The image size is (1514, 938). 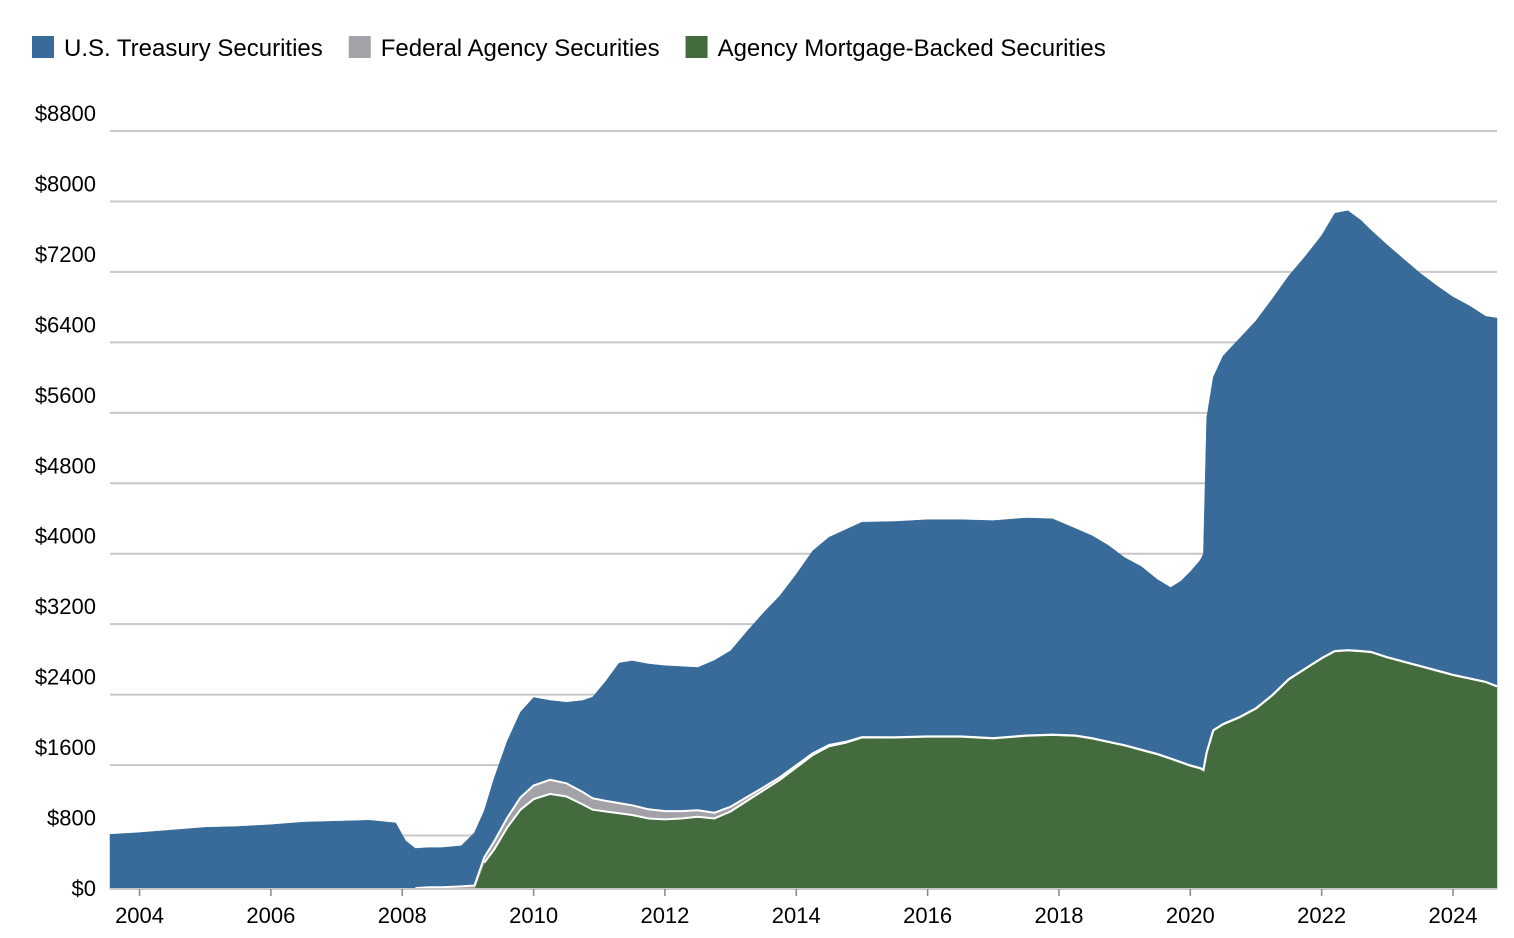 What do you see at coordinates (1190, 915) in the screenshot?
I see `x-tick-label: 2020` at bounding box center [1190, 915].